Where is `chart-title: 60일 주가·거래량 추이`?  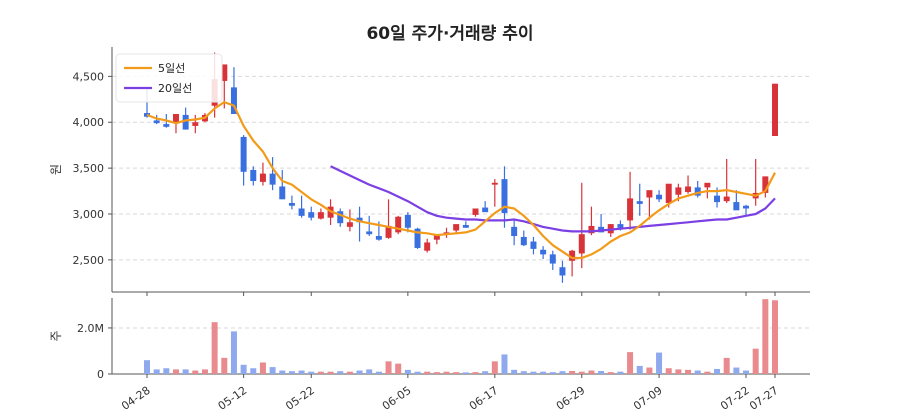
chart-title: 60일 주가·거래량 추이 is located at coordinates (449, 34).